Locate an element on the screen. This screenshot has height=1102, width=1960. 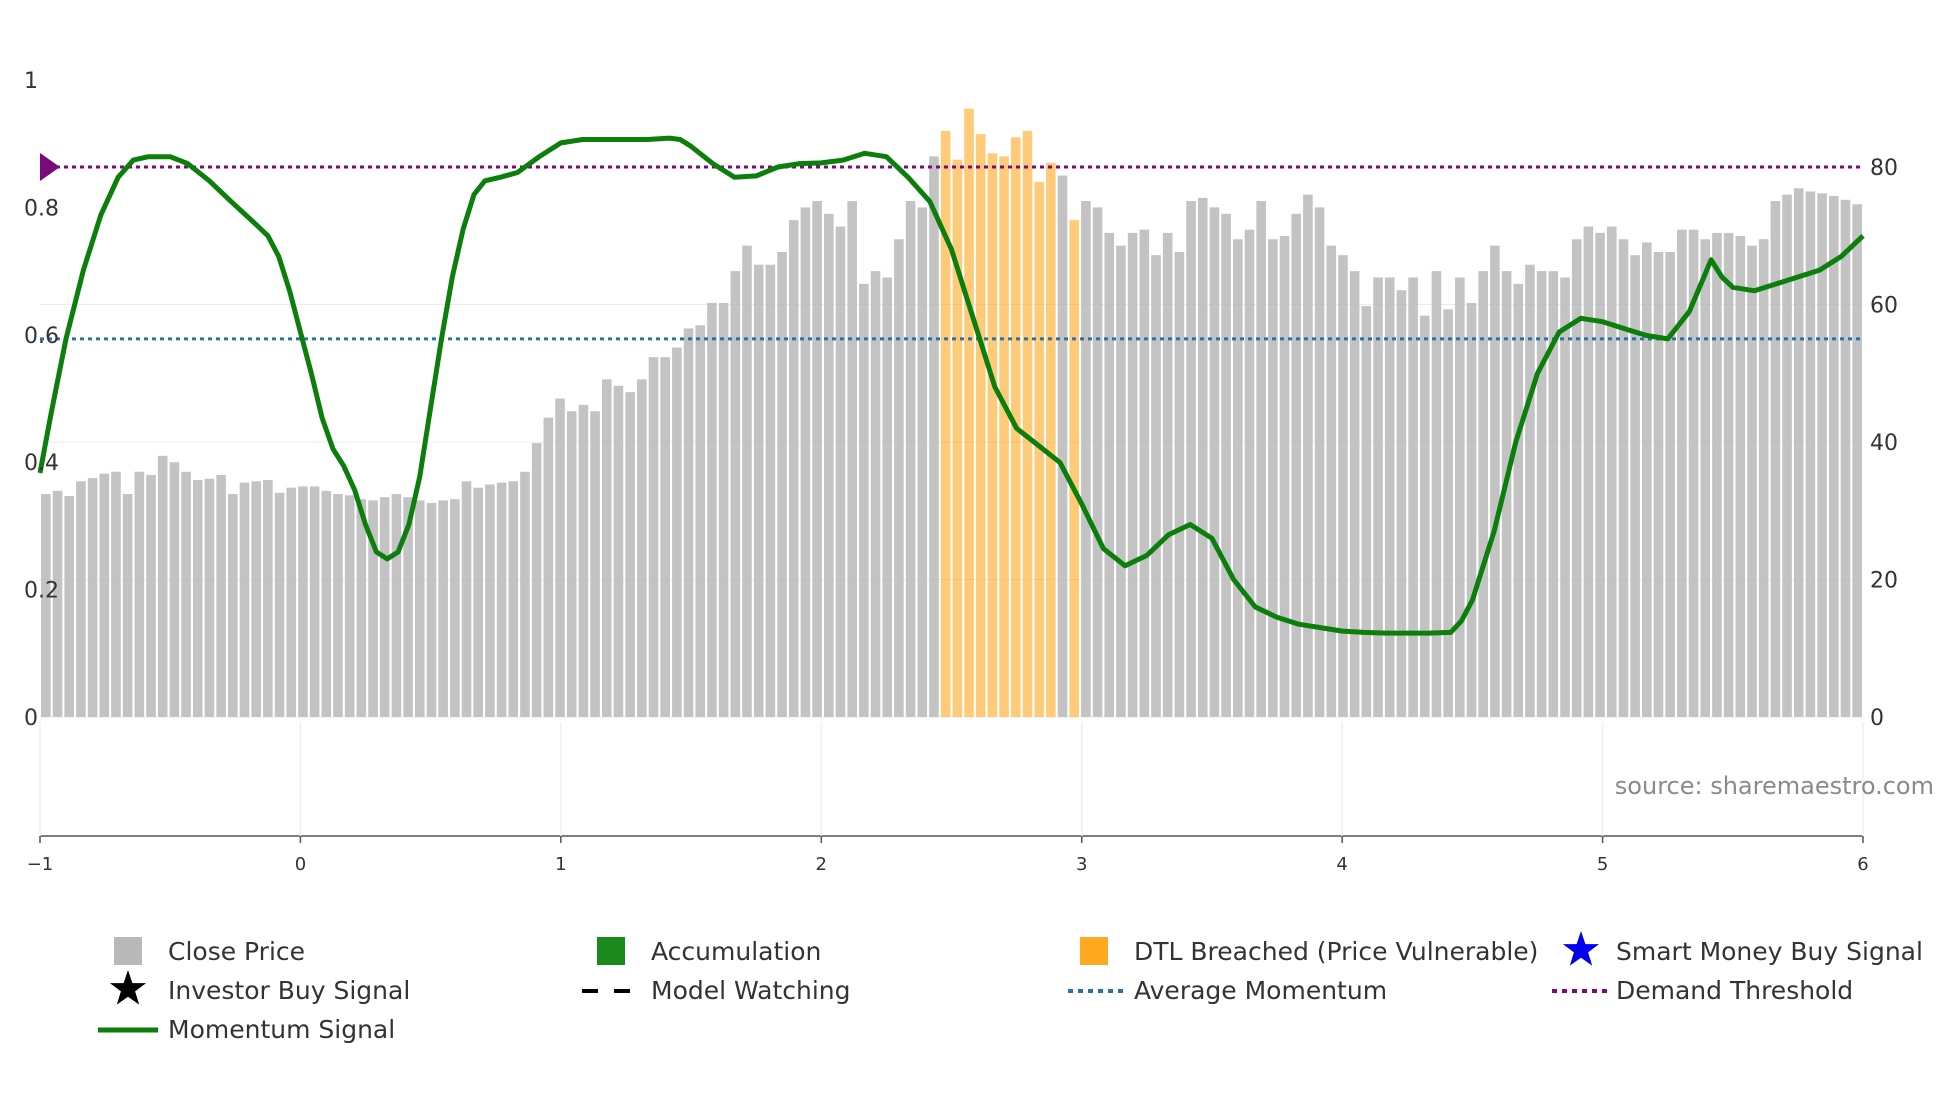
left-axis-ticks: 0 0.2 0.4 0.6 0.8 1 is located at coordinates (41, 400).